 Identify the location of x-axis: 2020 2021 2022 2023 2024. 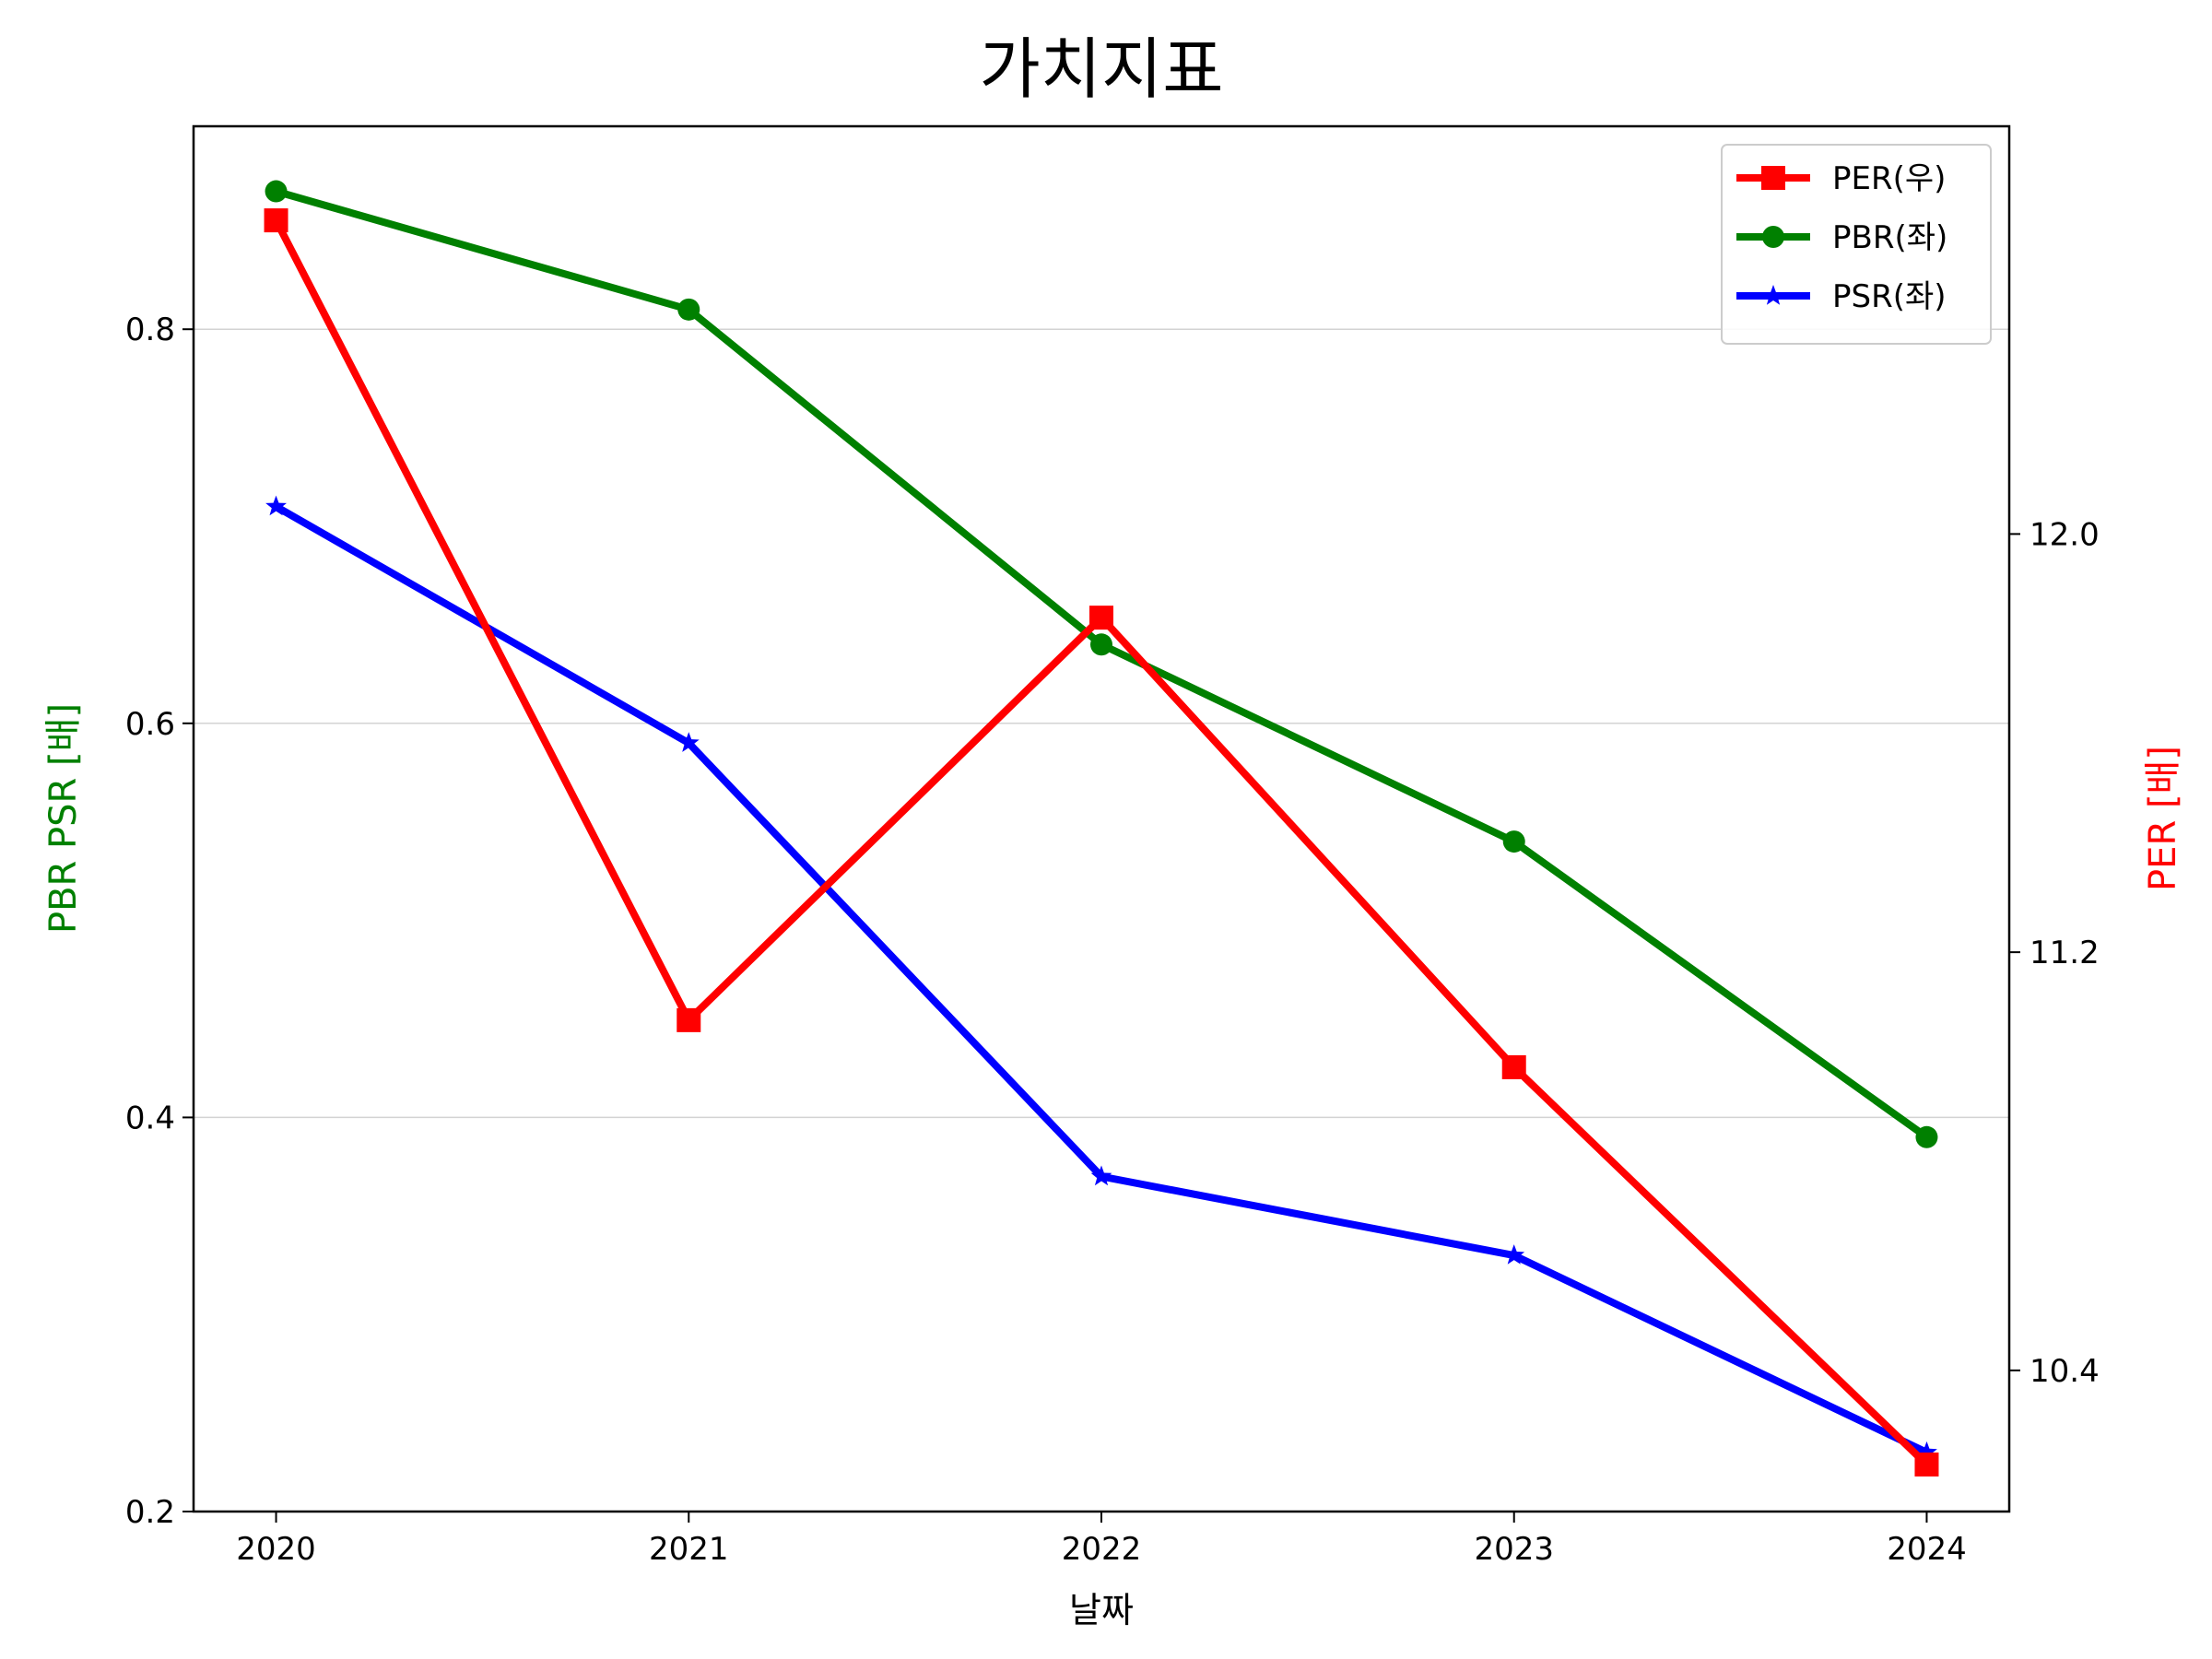
(1101, 1540).